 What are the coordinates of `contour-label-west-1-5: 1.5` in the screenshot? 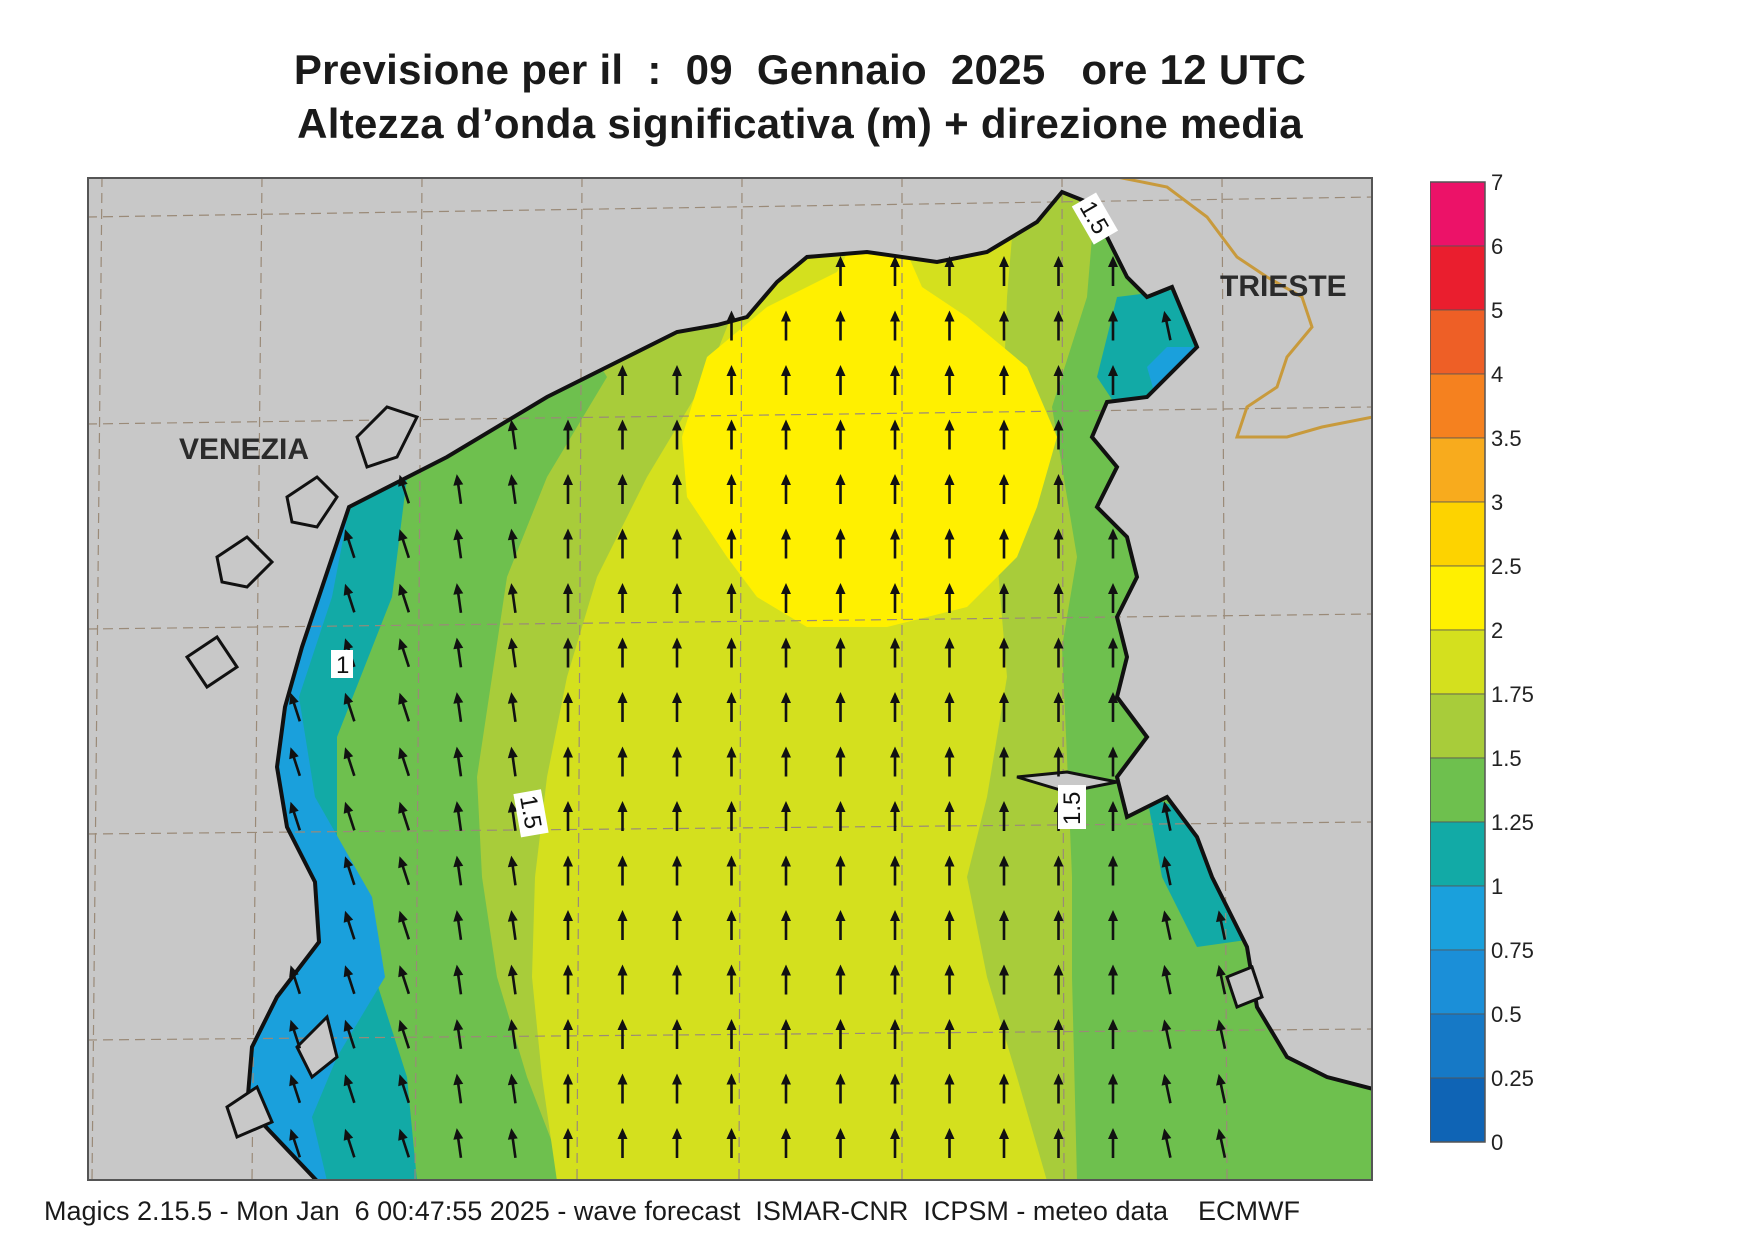 It's located at (531, 813).